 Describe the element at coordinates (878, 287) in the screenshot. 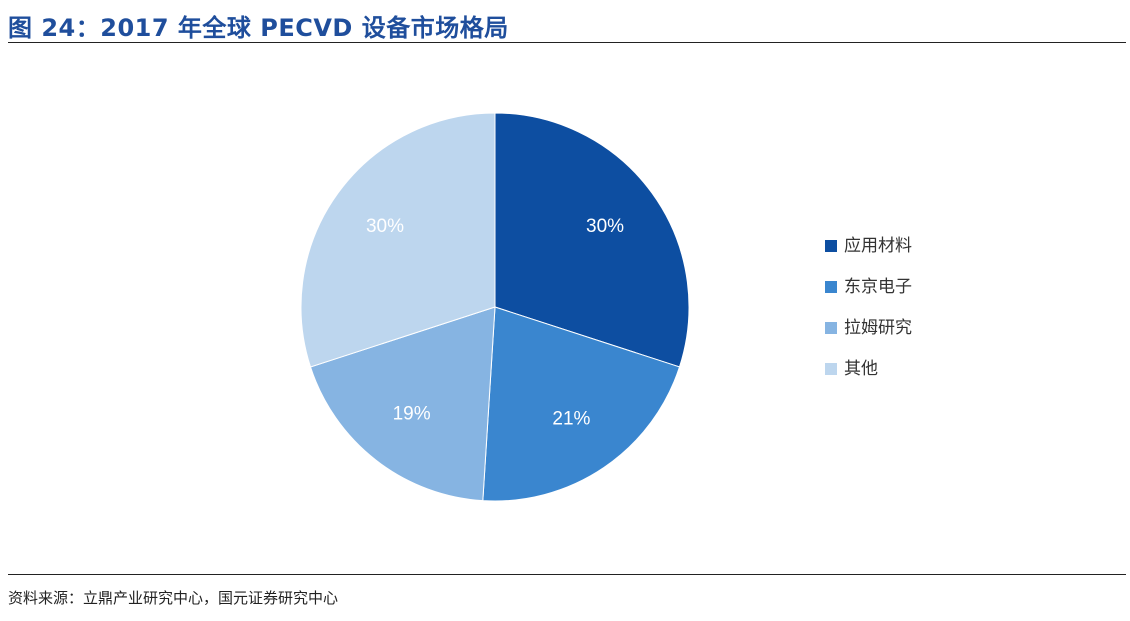

I see `legend-label-2: 东京电子` at that location.